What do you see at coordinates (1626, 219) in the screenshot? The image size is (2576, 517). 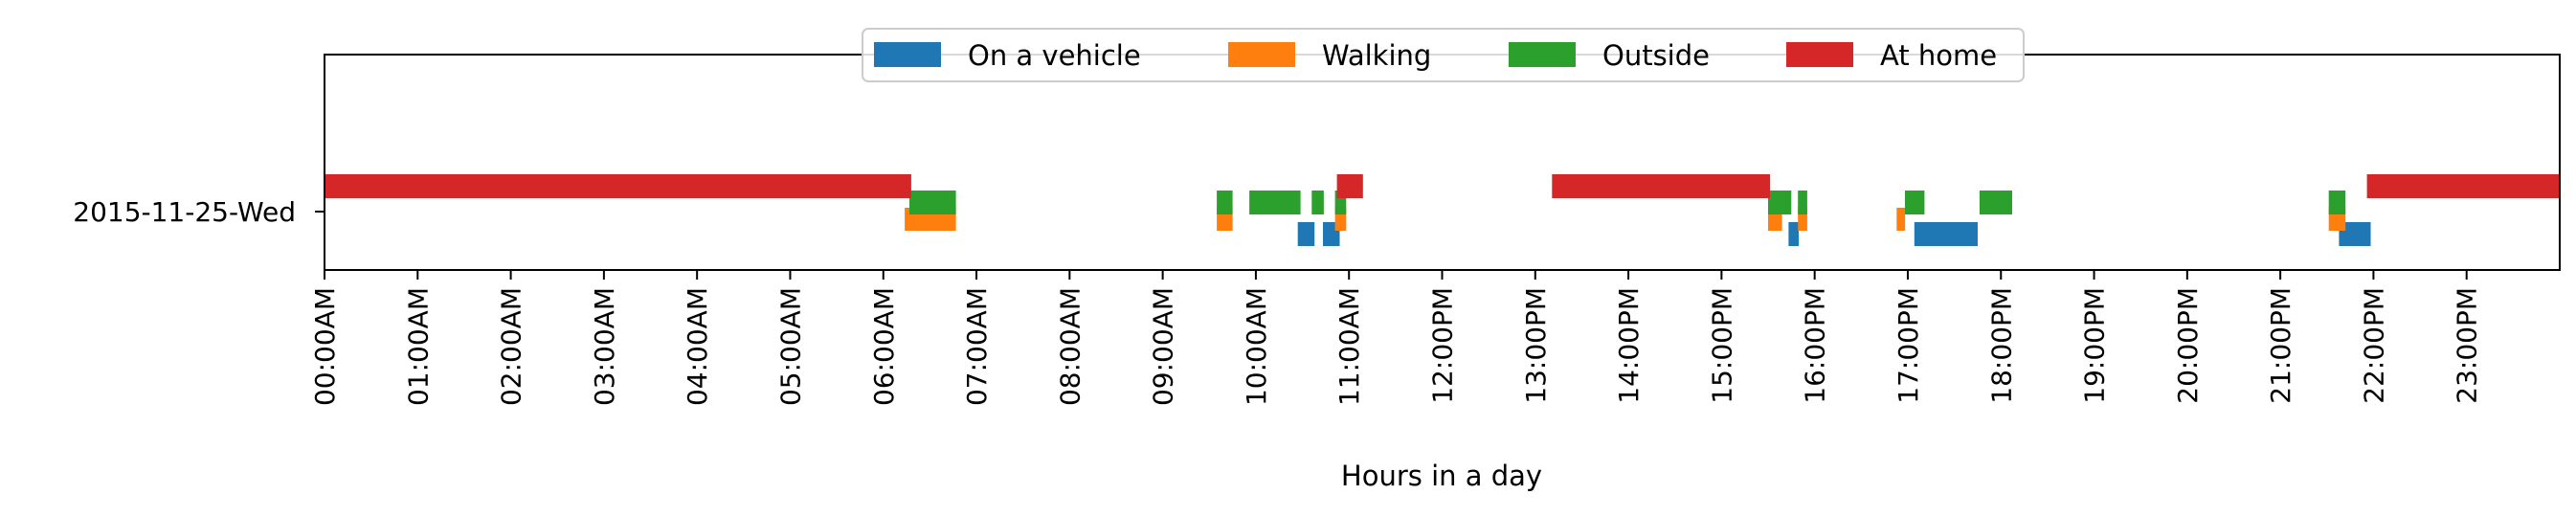 I see `series-walking` at bounding box center [1626, 219].